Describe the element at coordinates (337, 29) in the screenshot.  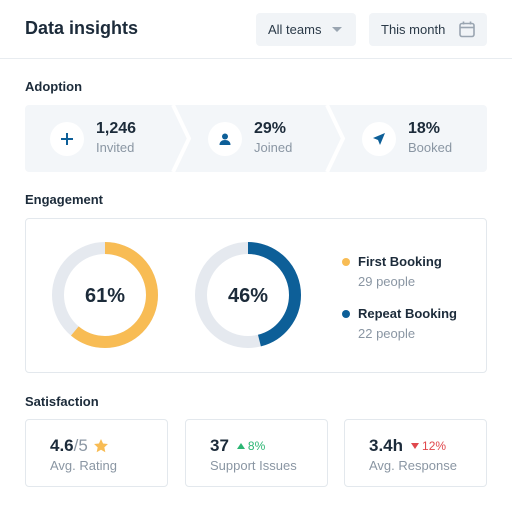
I see `chevron-down-icon` at that location.